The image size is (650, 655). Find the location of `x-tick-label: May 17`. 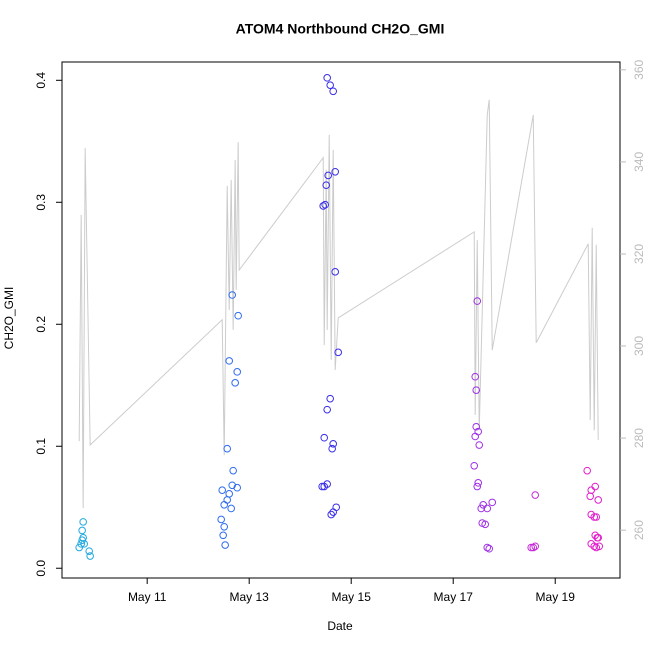

x-tick-label: May 17 is located at coordinates (454, 597).